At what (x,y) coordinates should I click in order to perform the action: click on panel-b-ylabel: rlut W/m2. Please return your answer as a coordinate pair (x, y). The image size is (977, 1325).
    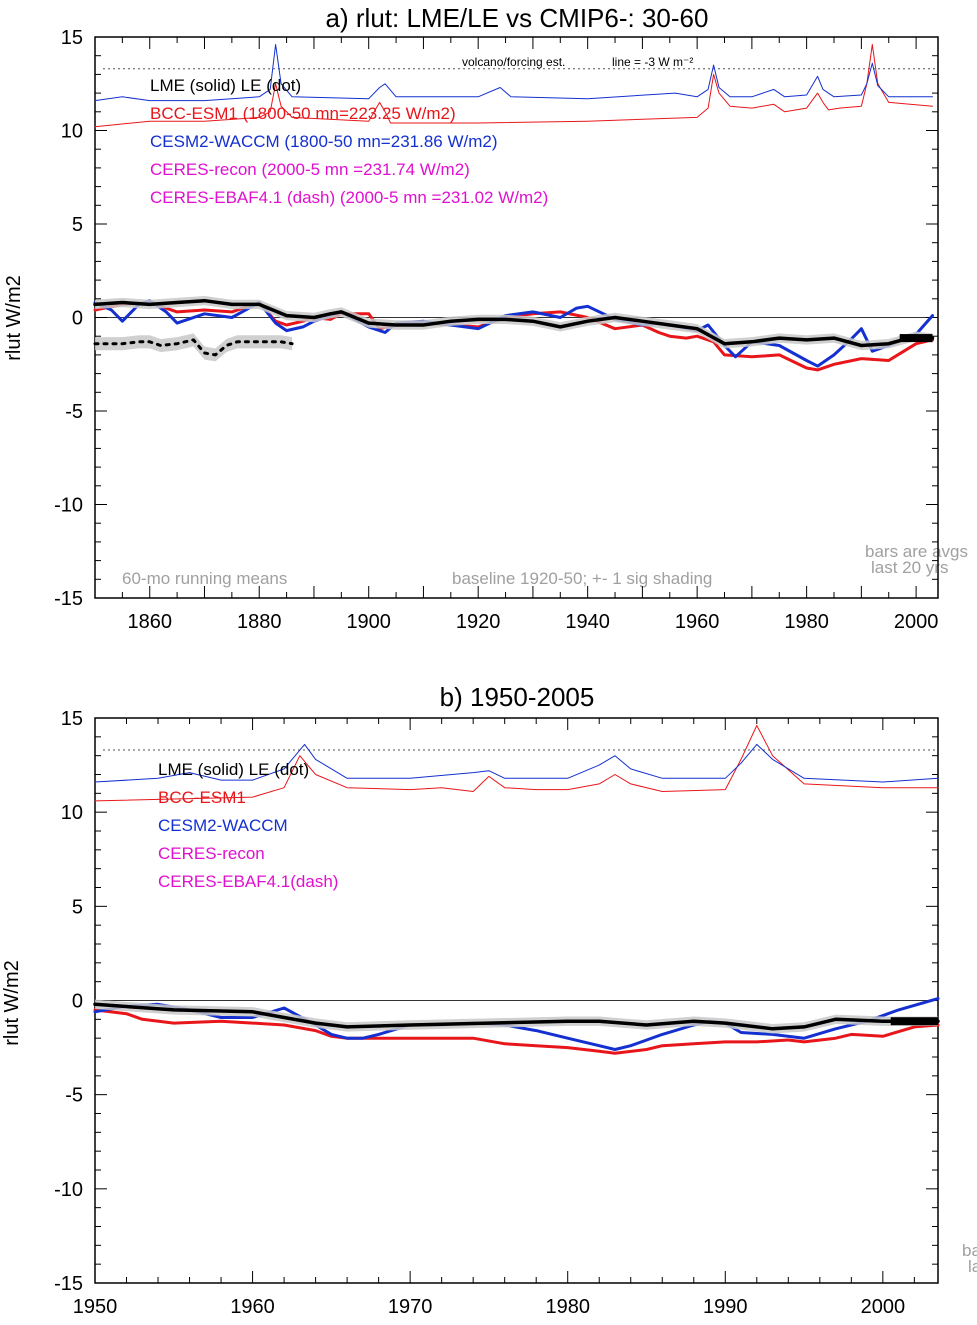
    Looking at the image, I should click on (12, 1003).